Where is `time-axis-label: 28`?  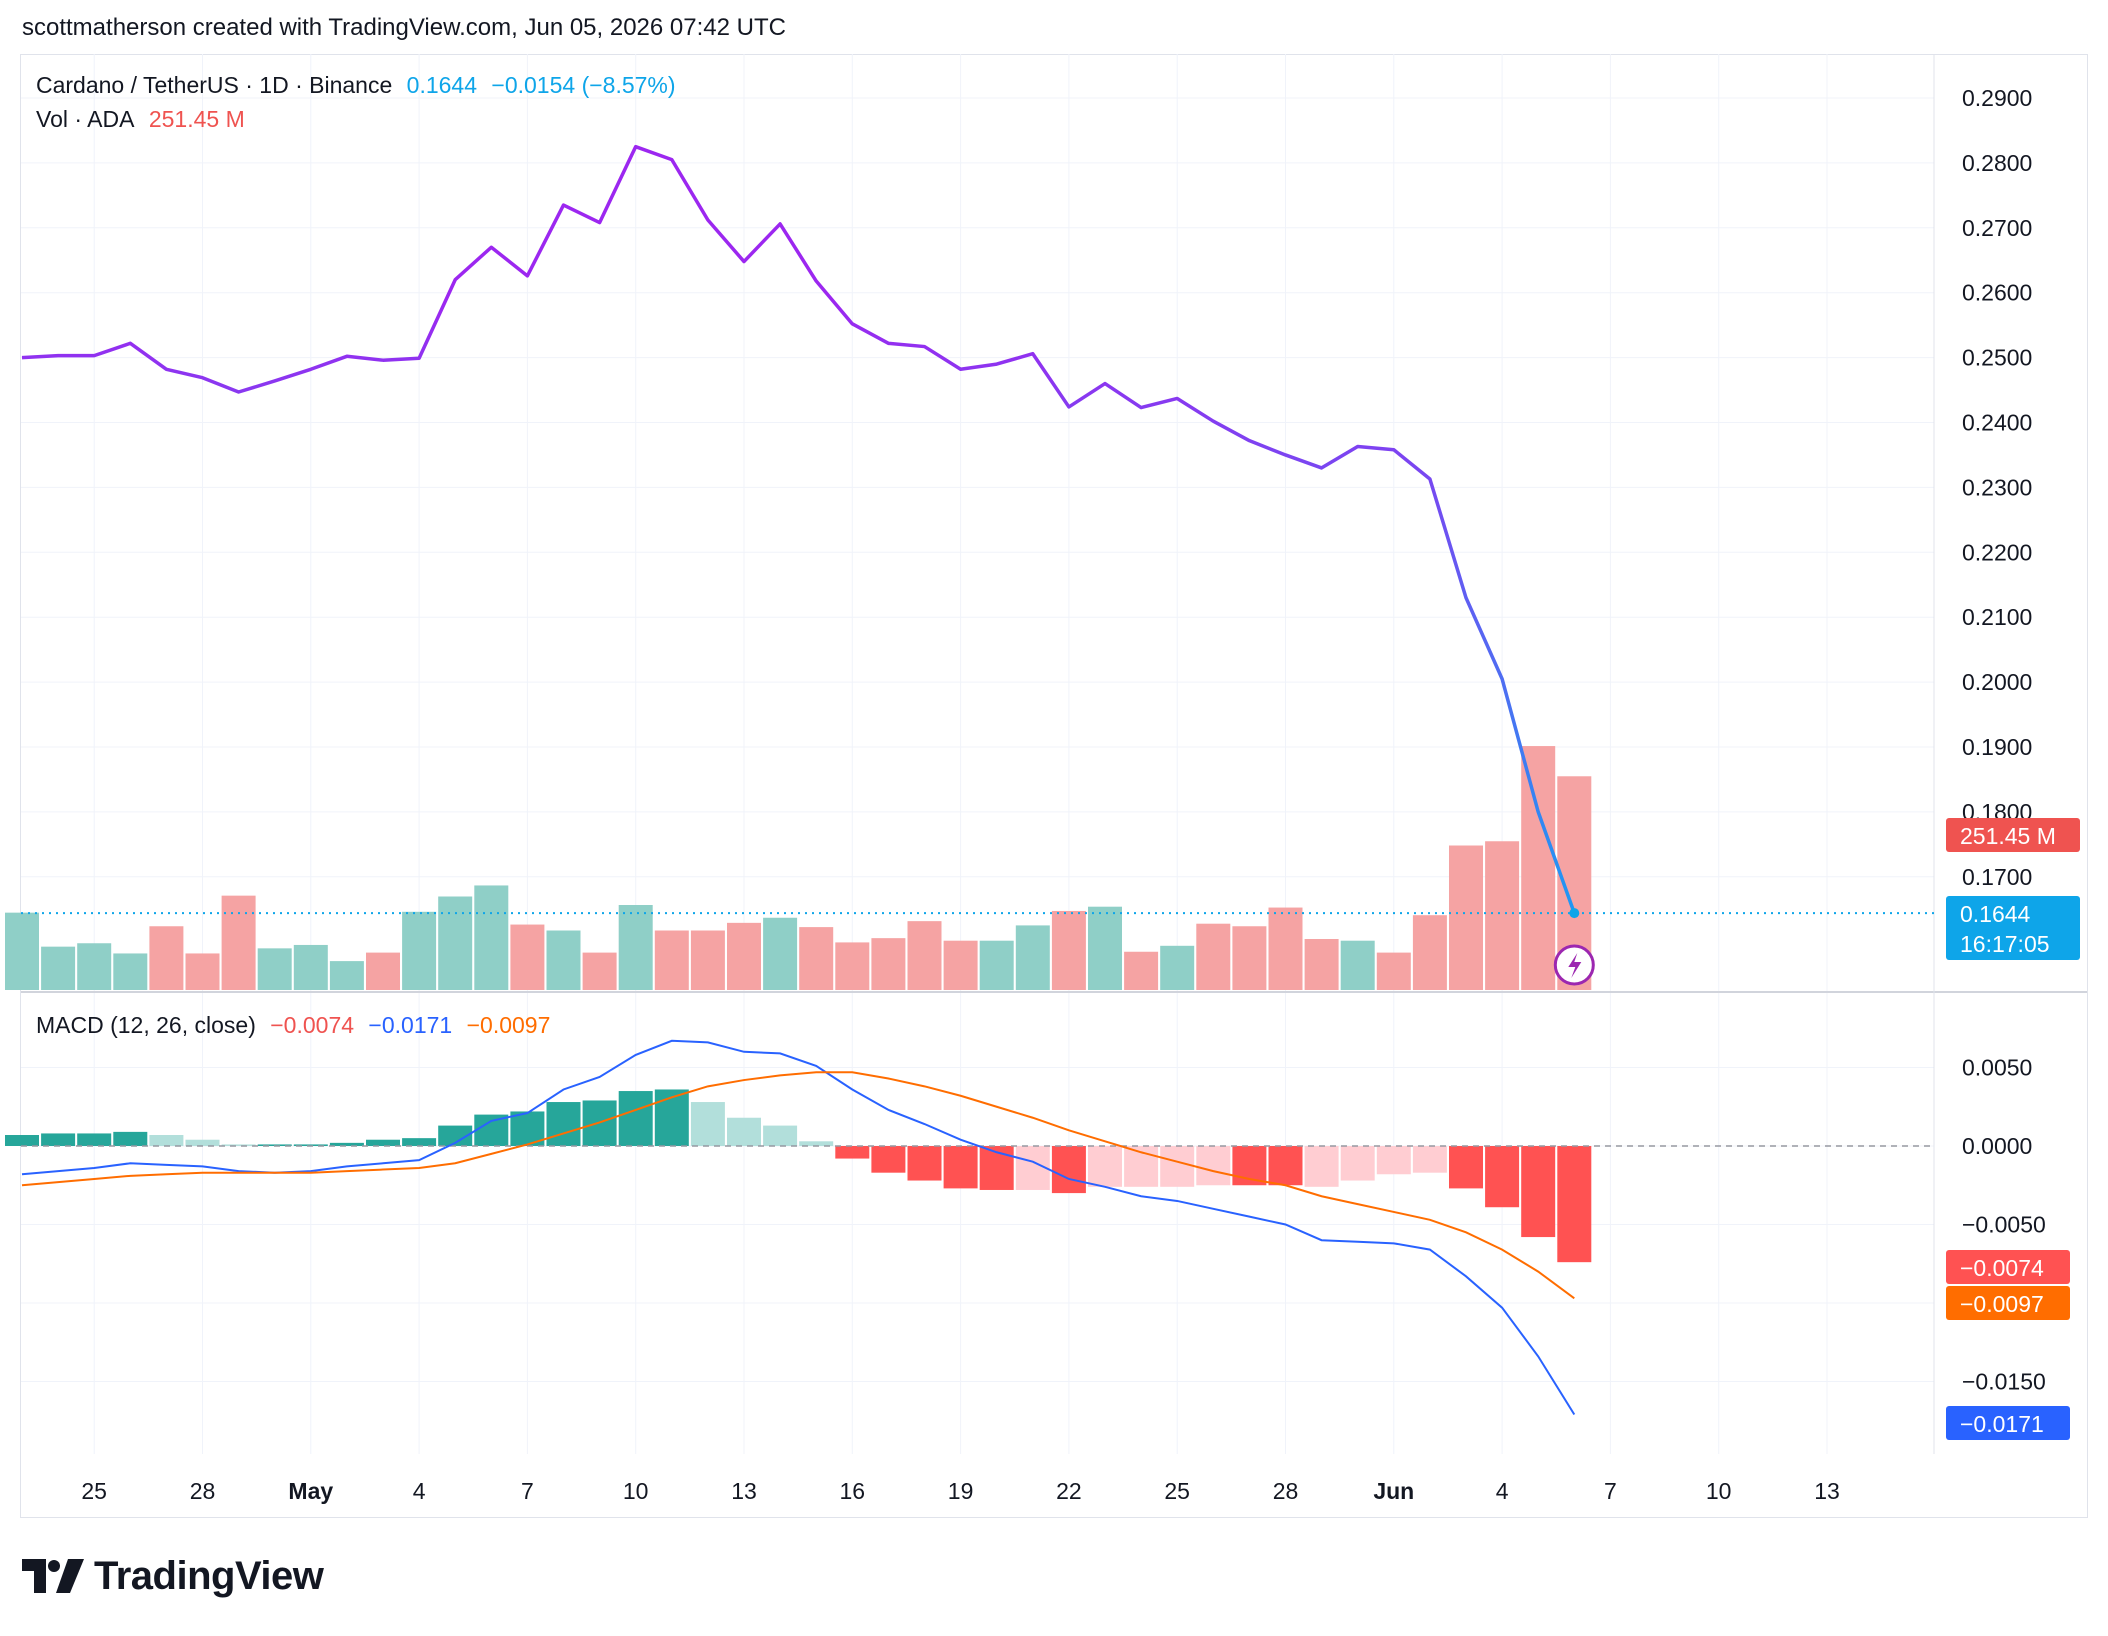
time-axis-label: 28 is located at coordinates (1286, 1491).